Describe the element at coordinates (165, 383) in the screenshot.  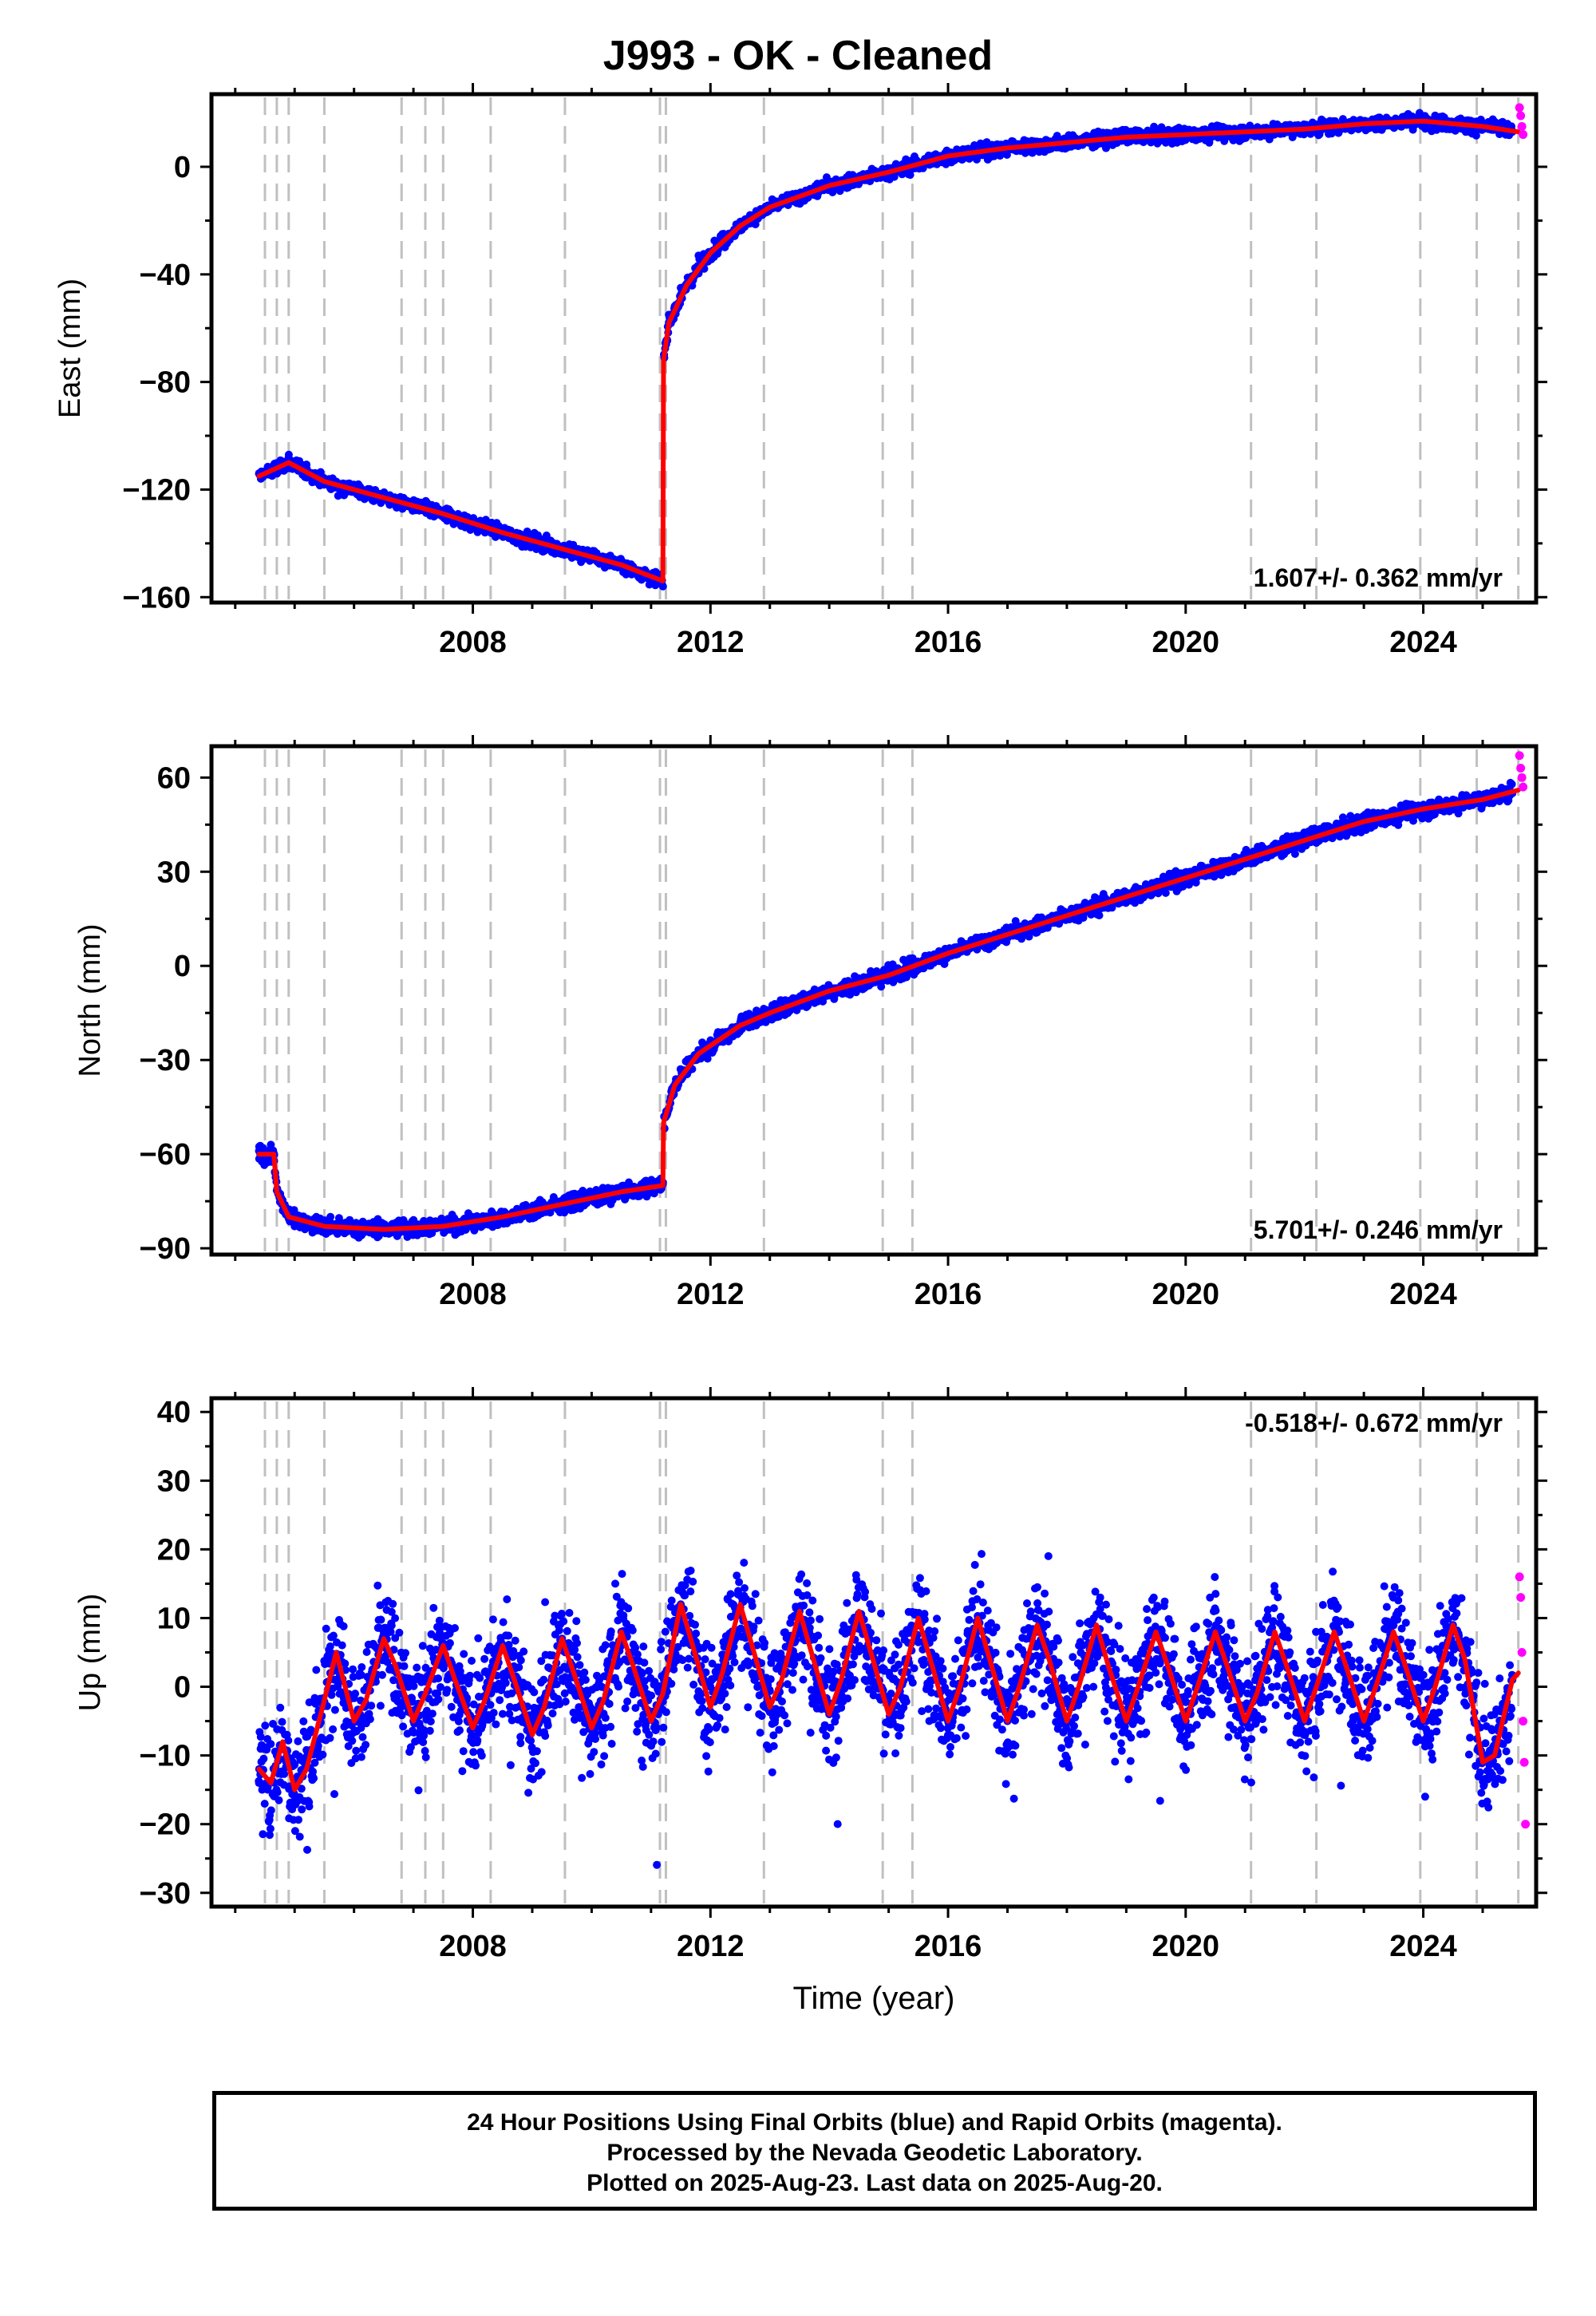
I see `y-tick-label: −80` at that location.